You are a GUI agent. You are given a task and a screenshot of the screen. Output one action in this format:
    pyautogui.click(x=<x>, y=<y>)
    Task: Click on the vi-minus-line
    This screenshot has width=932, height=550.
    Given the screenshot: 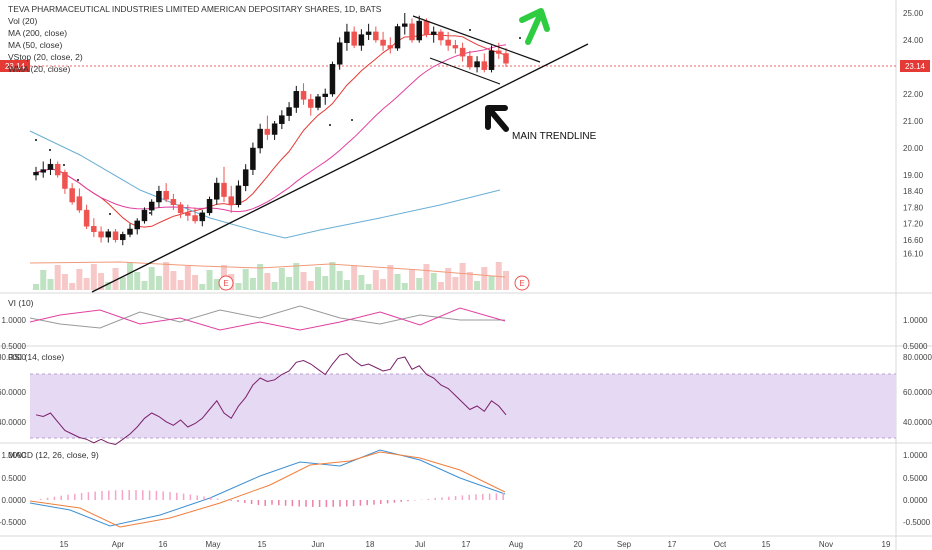 What is the action you would take?
    pyautogui.click(x=267, y=317)
    